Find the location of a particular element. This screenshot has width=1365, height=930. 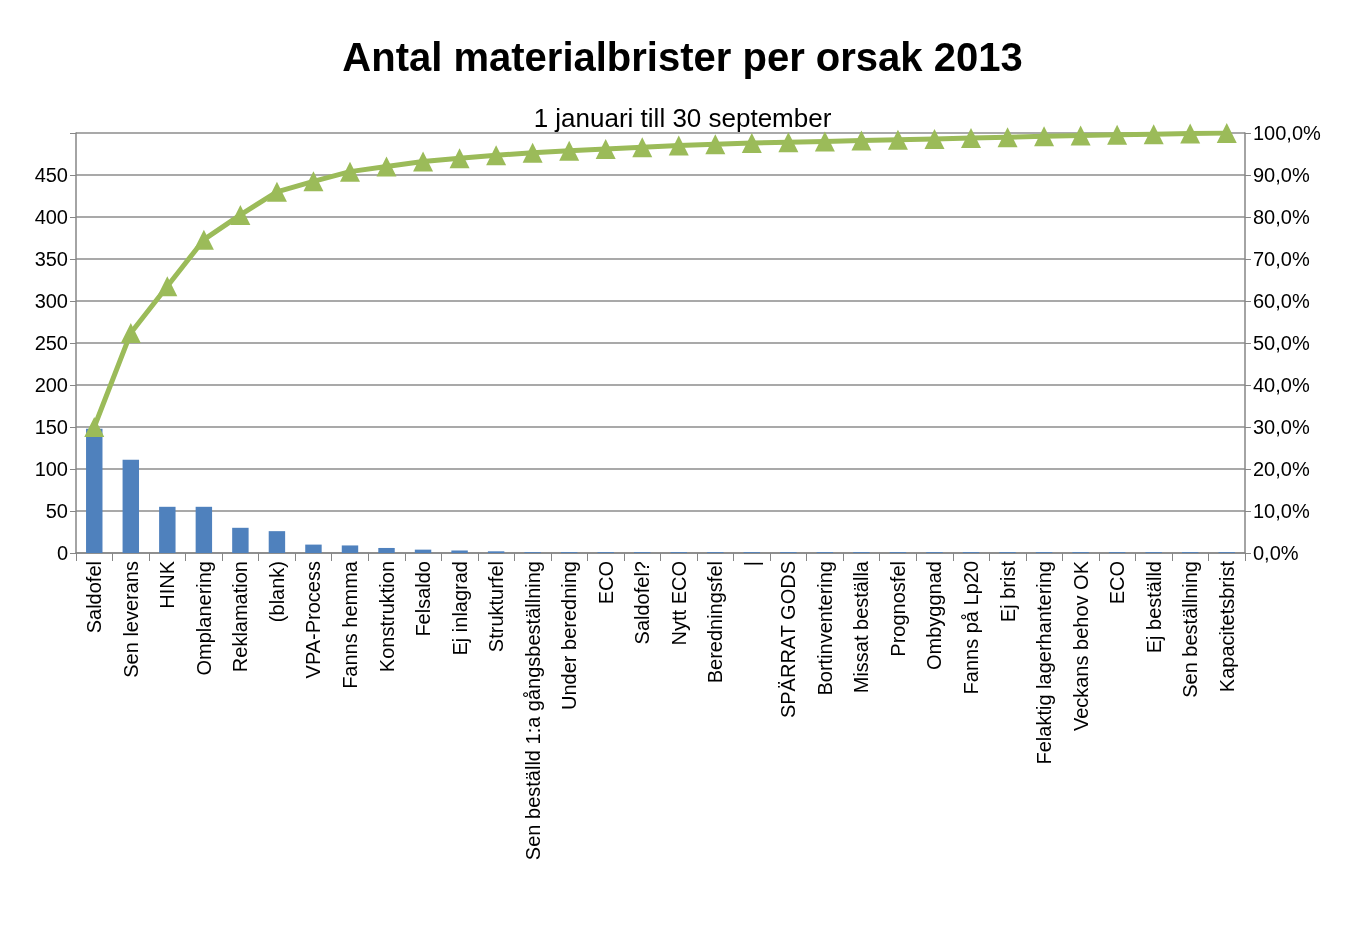

y-tick-label: 300 is located at coordinates (51, 301).